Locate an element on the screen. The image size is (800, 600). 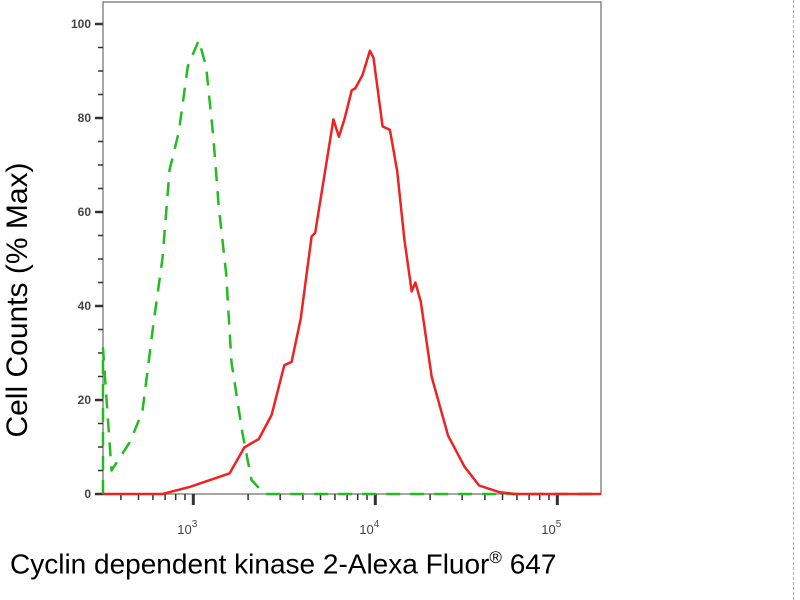
y-axis-label: Cell Counts (% Max) is located at coordinates (17, 300).